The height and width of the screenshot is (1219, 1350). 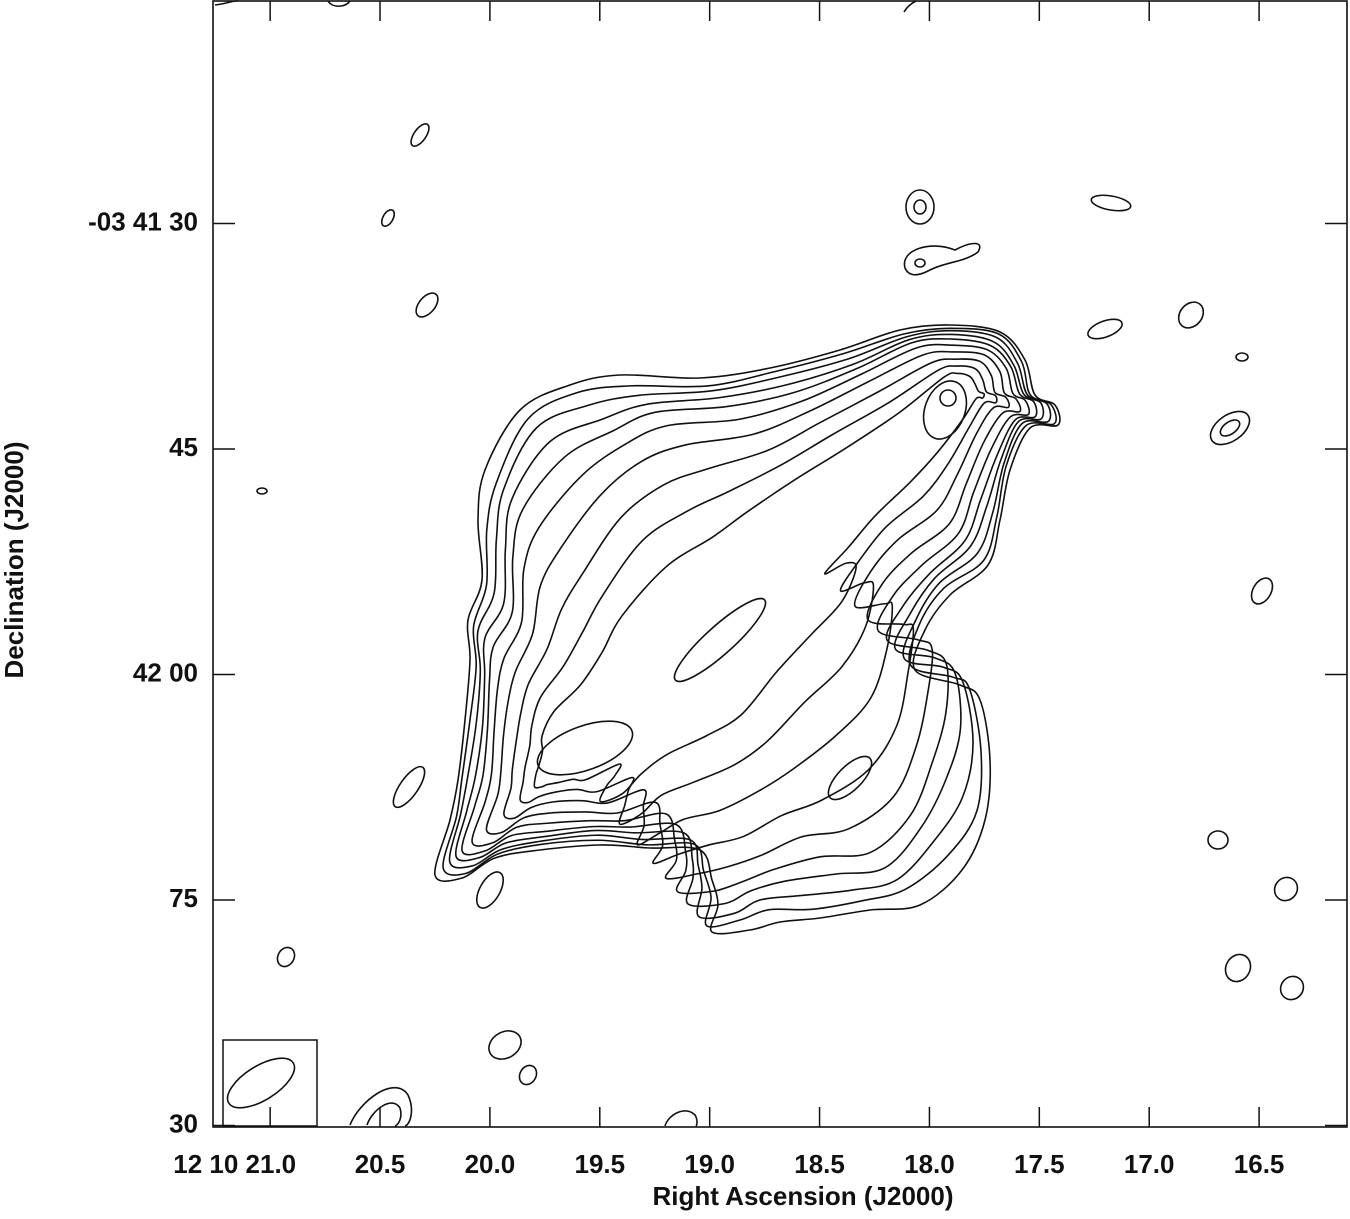 What do you see at coordinates (234, 1164) in the screenshot?
I see `x-tick-label: 12 10 21.0` at bounding box center [234, 1164].